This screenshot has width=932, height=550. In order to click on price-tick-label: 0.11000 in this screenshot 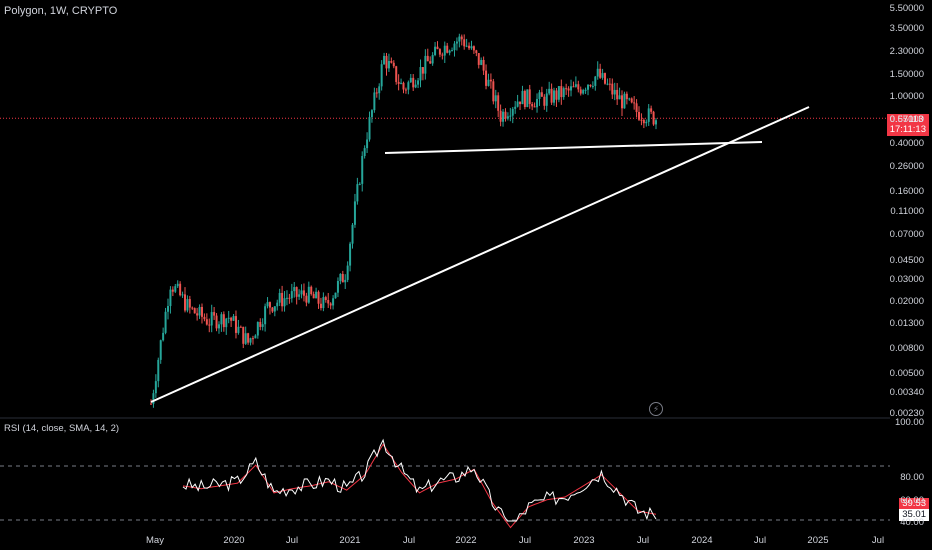, I will do `click(907, 211)`.